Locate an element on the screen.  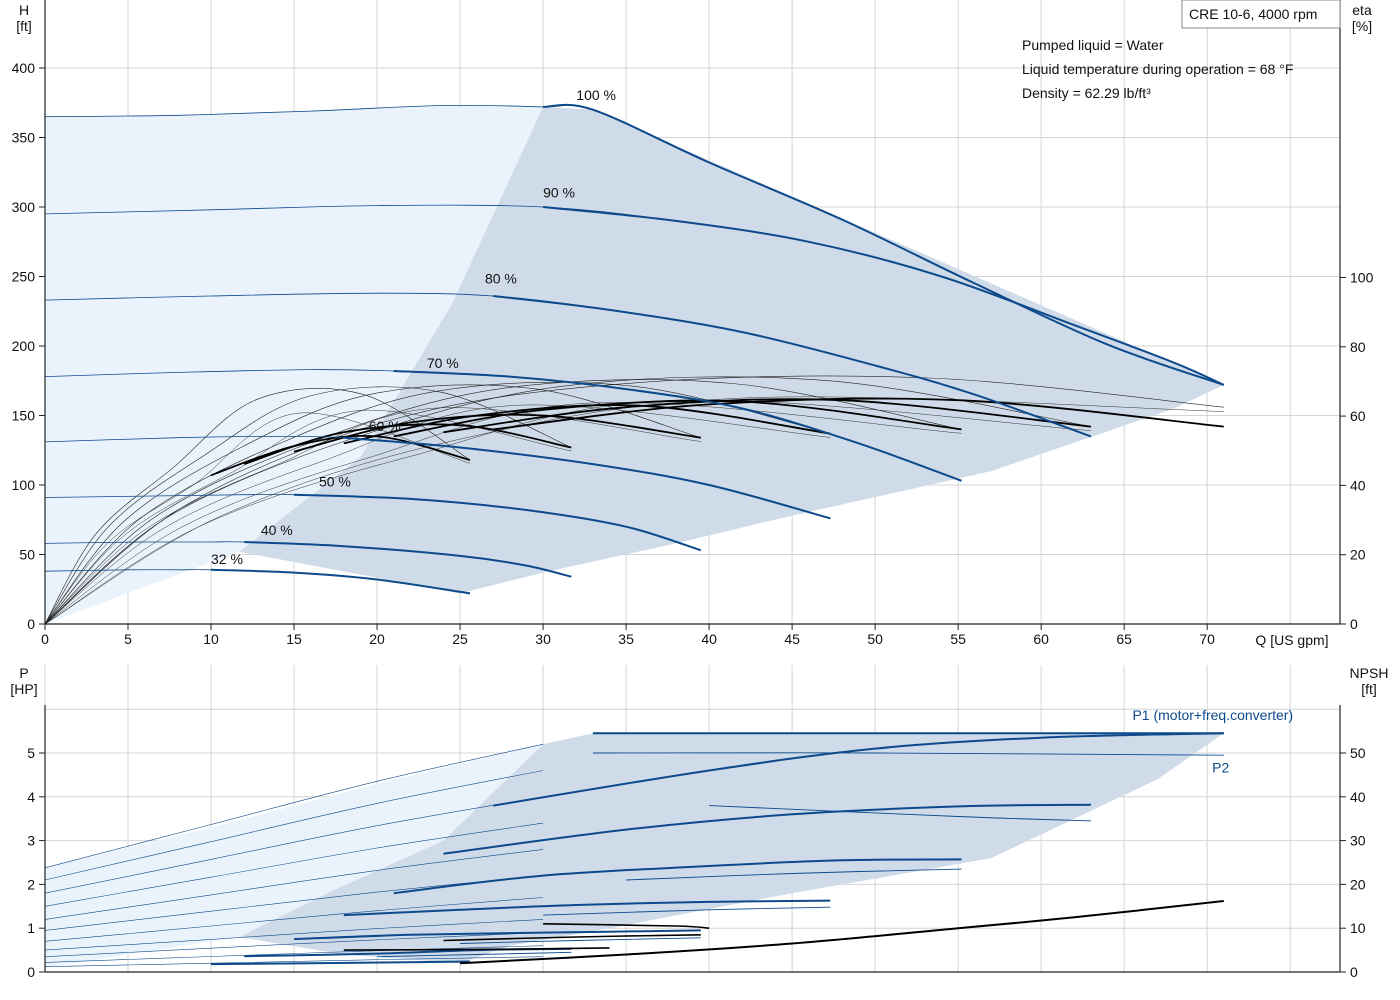
eta-tick-label: 60 is located at coordinates (1358, 416).